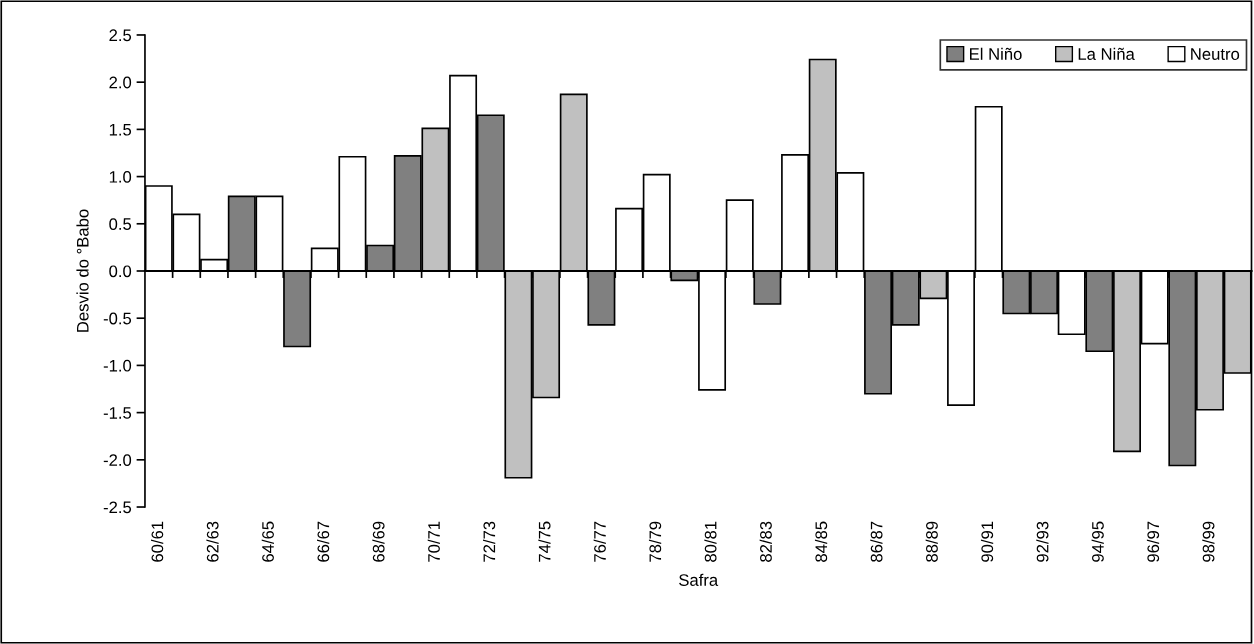 Image resolution: width=1254 pixels, height=644 pixels. What do you see at coordinates (378, 541) in the screenshot?
I see `x-tick-label: 68/69` at bounding box center [378, 541].